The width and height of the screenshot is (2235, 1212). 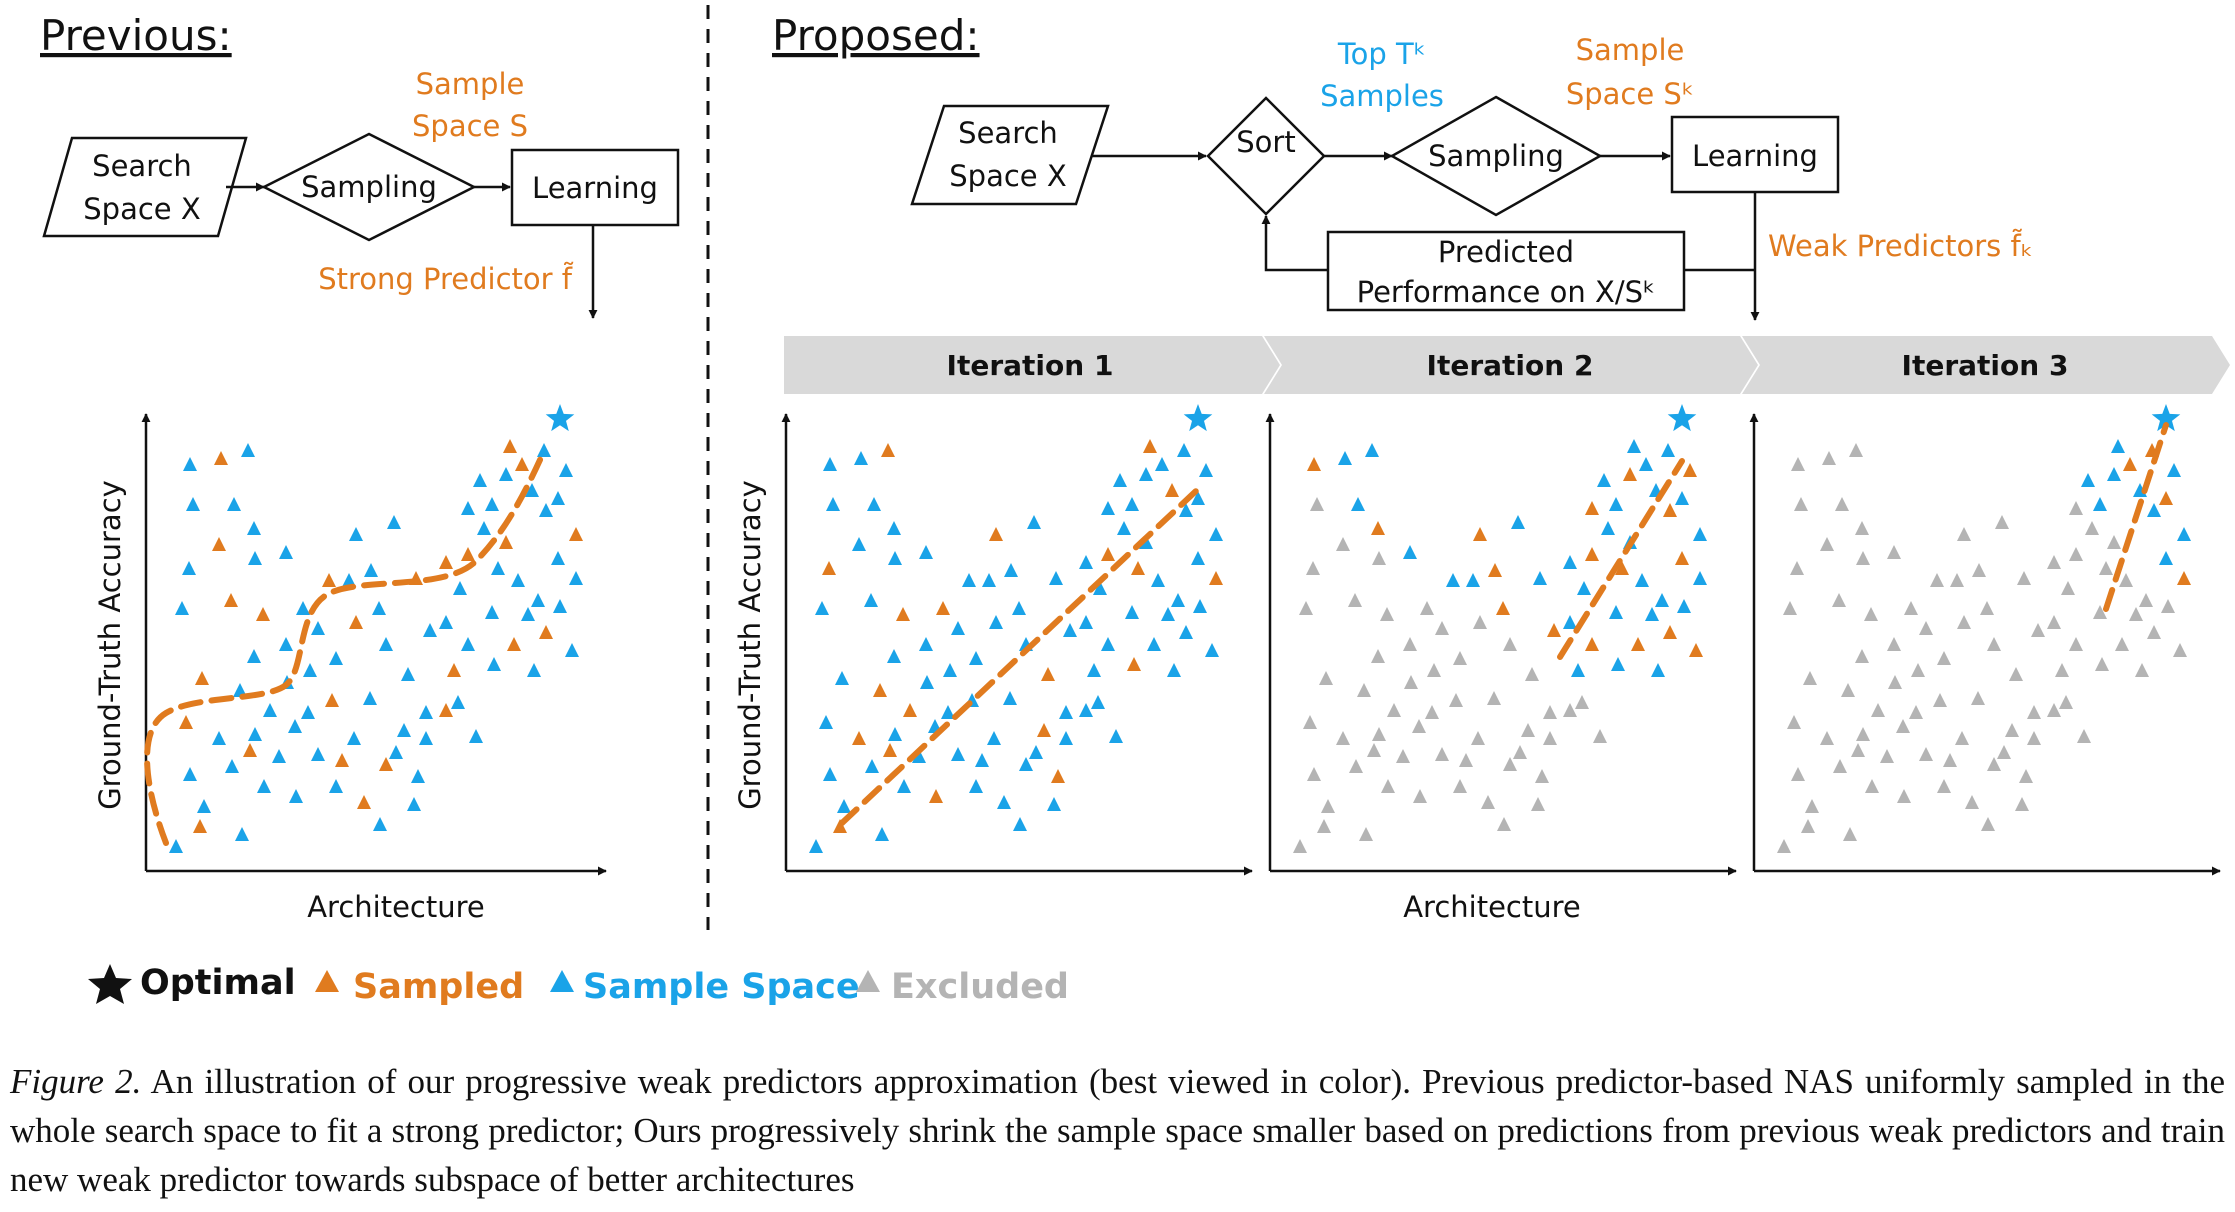 What do you see at coordinates (1381, 54) in the screenshot?
I see `top-samples-label-line1: Top Tᵏ` at bounding box center [1381, 54].